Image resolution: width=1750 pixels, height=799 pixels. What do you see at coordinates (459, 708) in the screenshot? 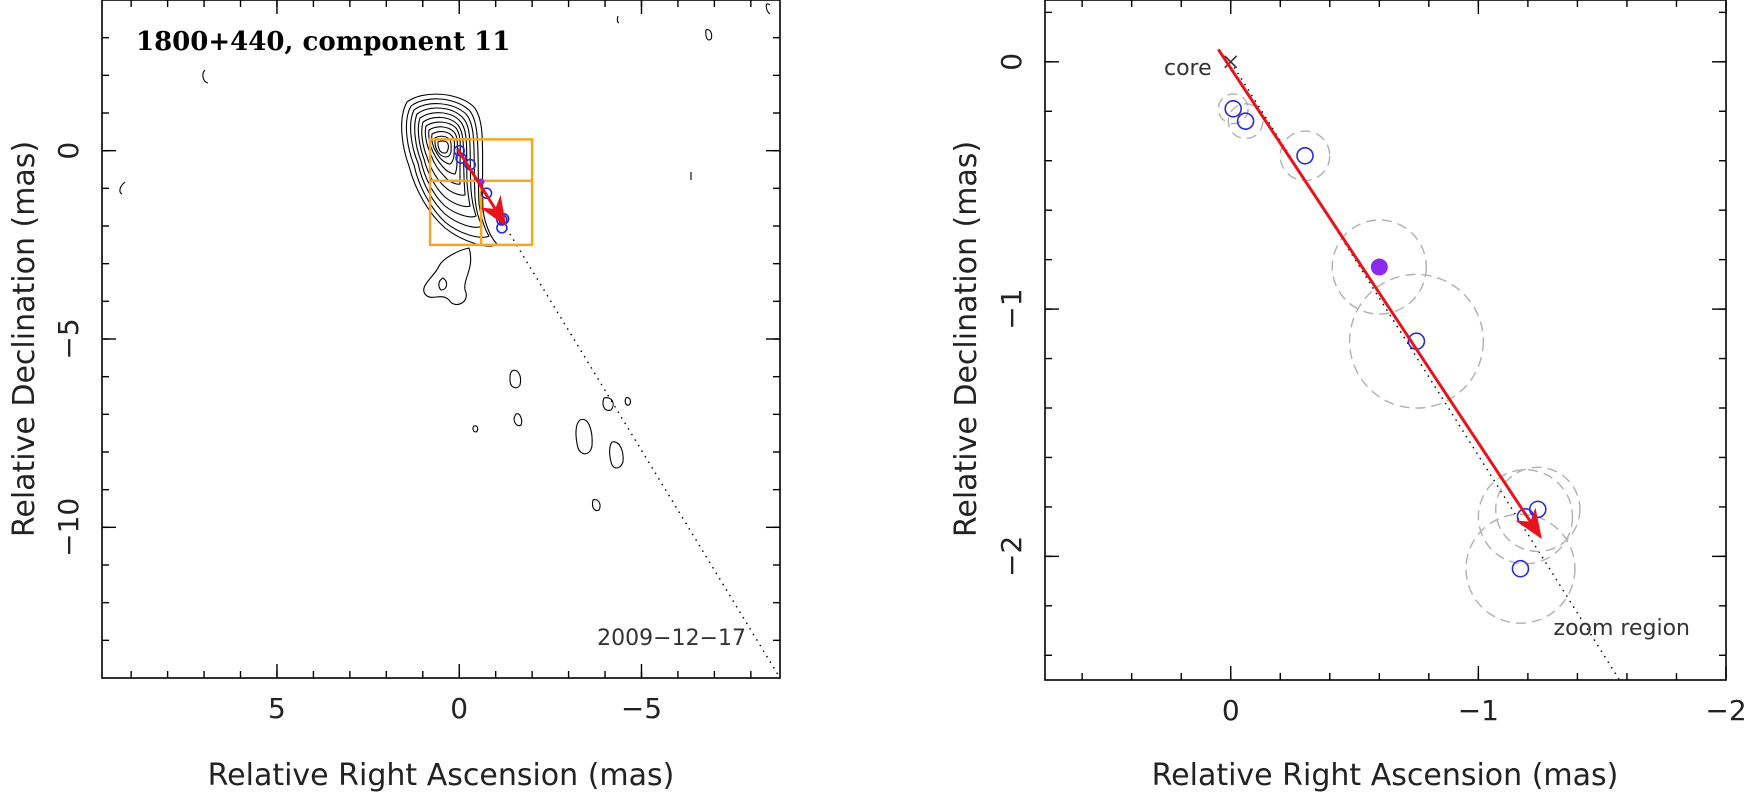
I see `left-x-tick-label: 0` at bounding box center [459, 708].